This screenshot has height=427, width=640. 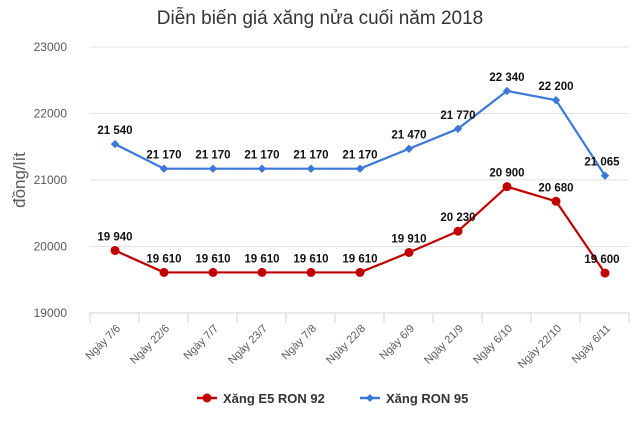 I want to click on x-tick-label: Ngày 22/6, so click(x=150, y=345).